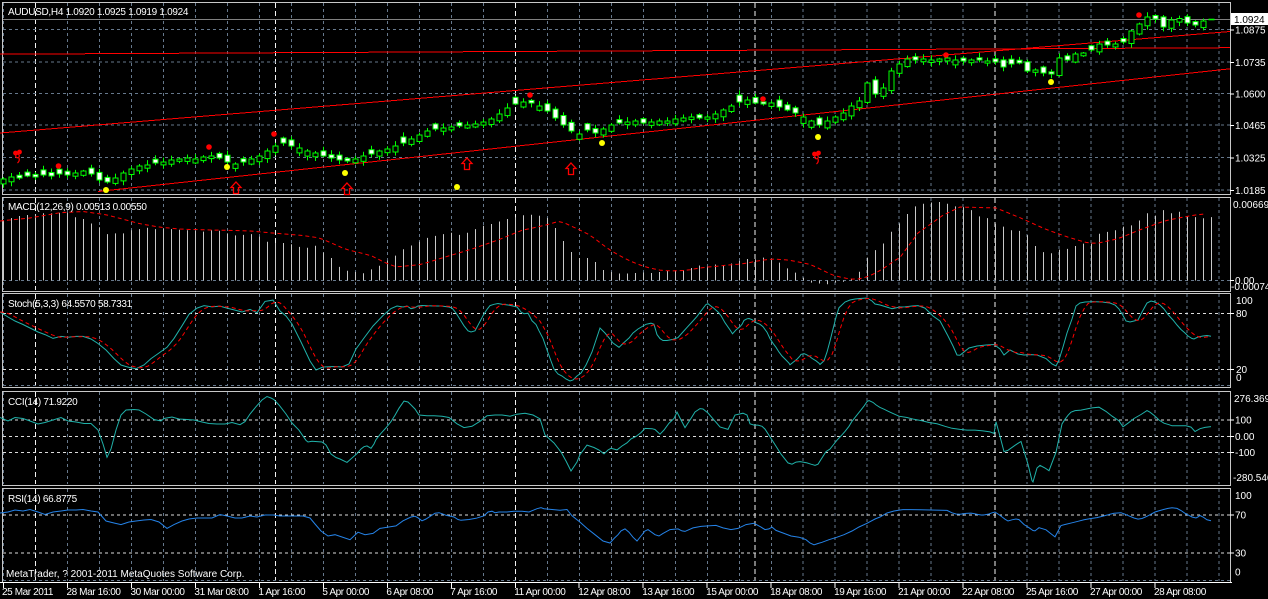  What do you see at coordinates (1241, 516) in the screenshot?
I see `svg-text: 70` at bounding box center [1241, 516].